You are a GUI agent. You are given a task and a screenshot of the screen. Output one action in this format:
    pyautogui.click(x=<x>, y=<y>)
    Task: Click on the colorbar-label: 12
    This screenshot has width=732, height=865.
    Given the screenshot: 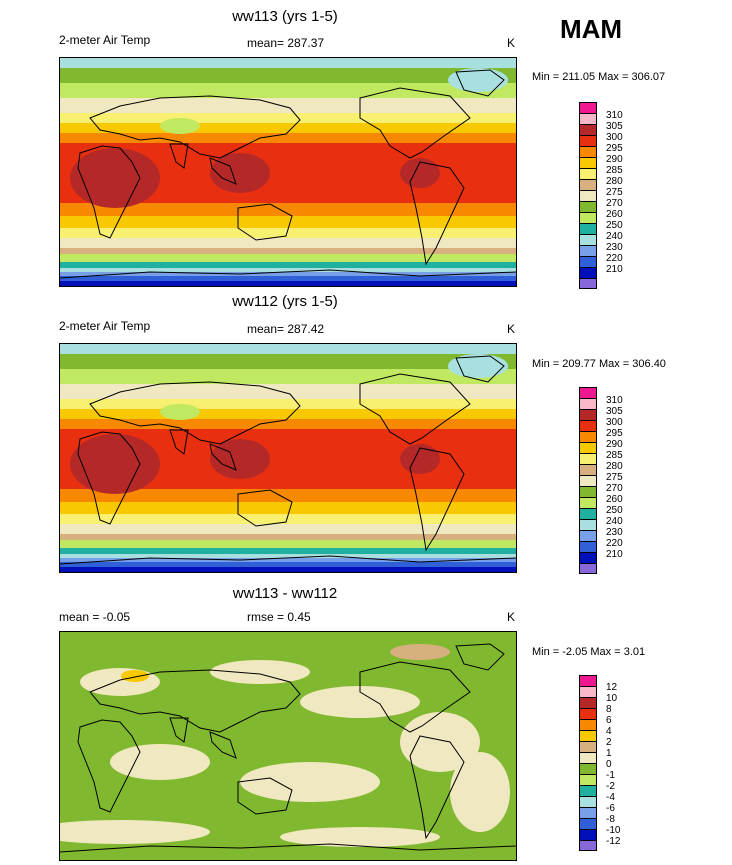 What is the action you would take?
    pyautogui.click(x=612, y=687)
    